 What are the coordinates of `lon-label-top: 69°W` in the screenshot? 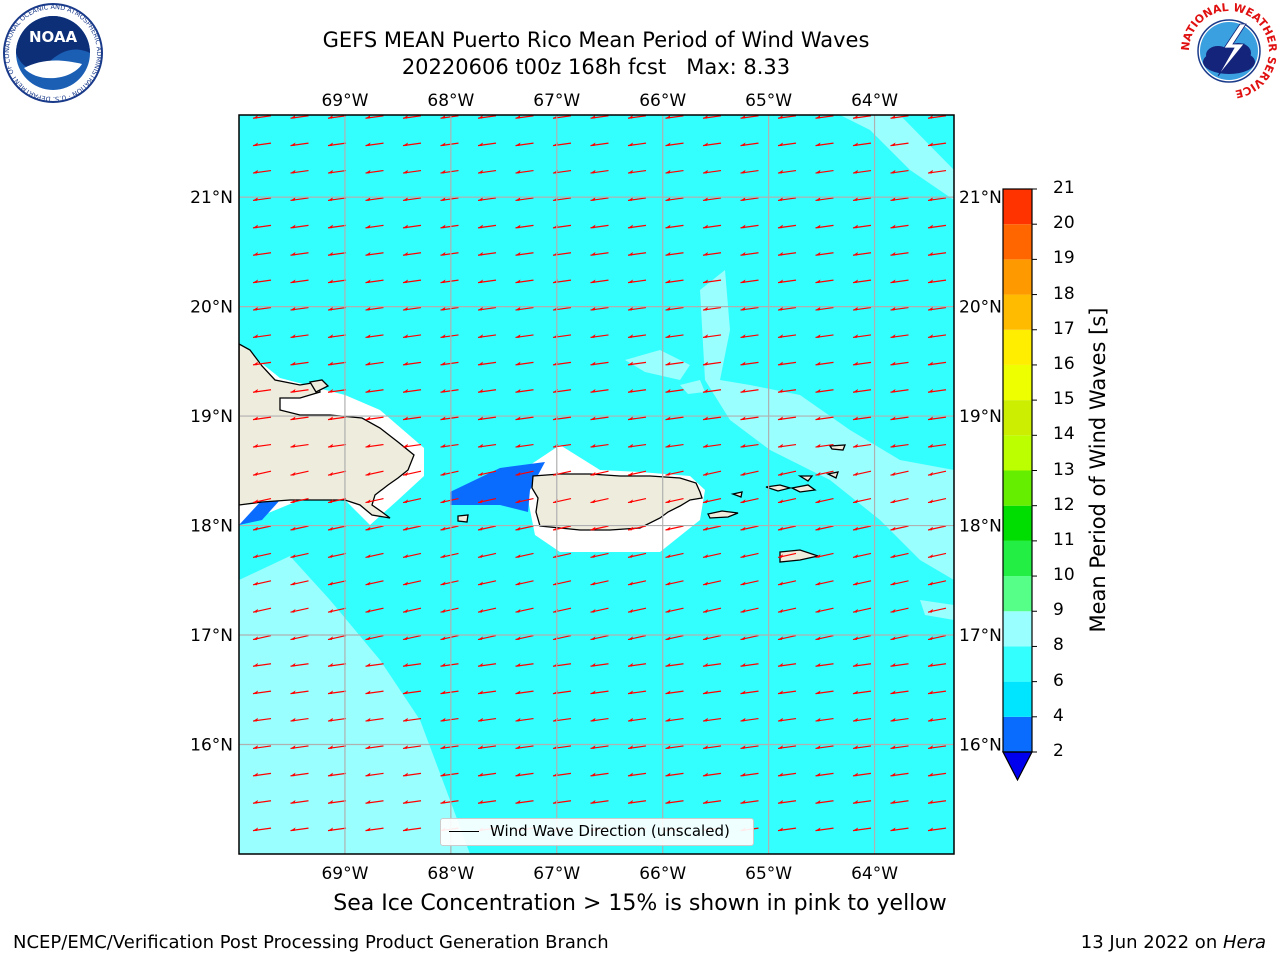 It's located at (344, 101).